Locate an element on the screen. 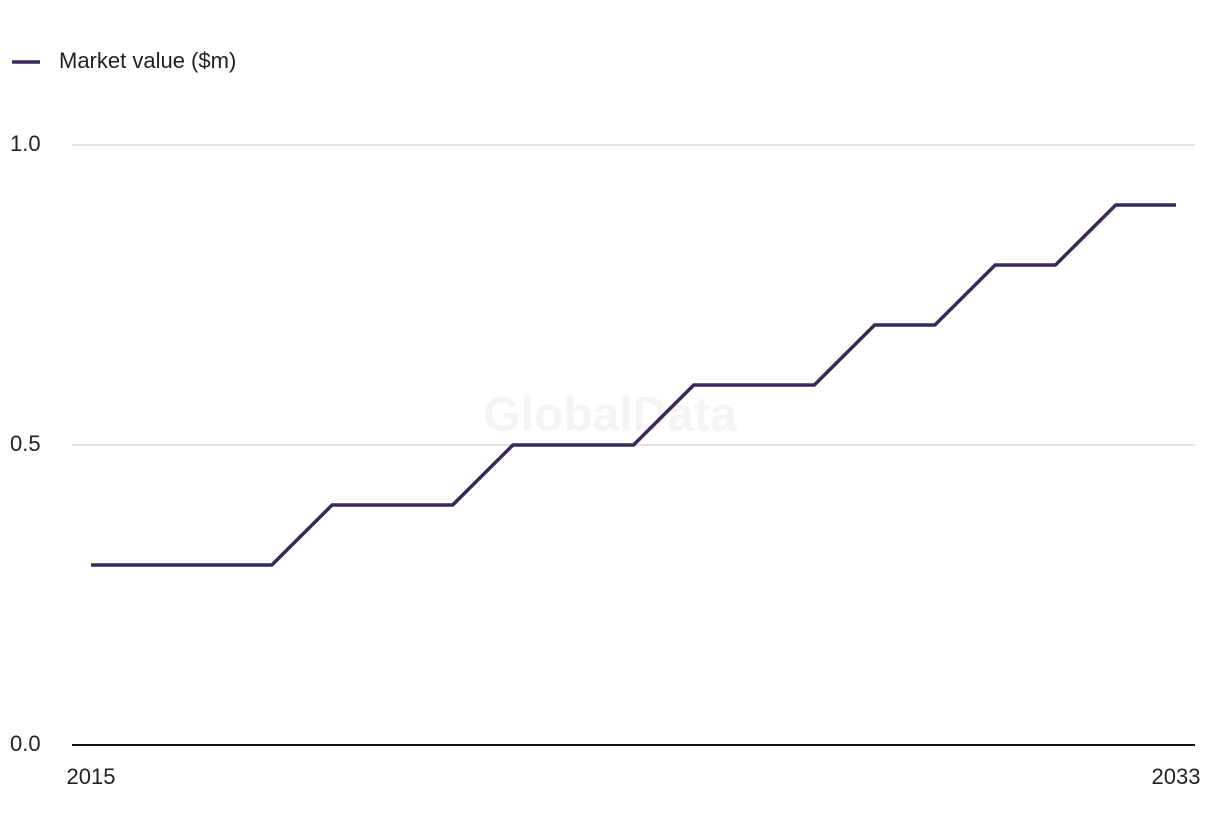  x-tick-label: 2033 is located at coordinates (1176, 776).